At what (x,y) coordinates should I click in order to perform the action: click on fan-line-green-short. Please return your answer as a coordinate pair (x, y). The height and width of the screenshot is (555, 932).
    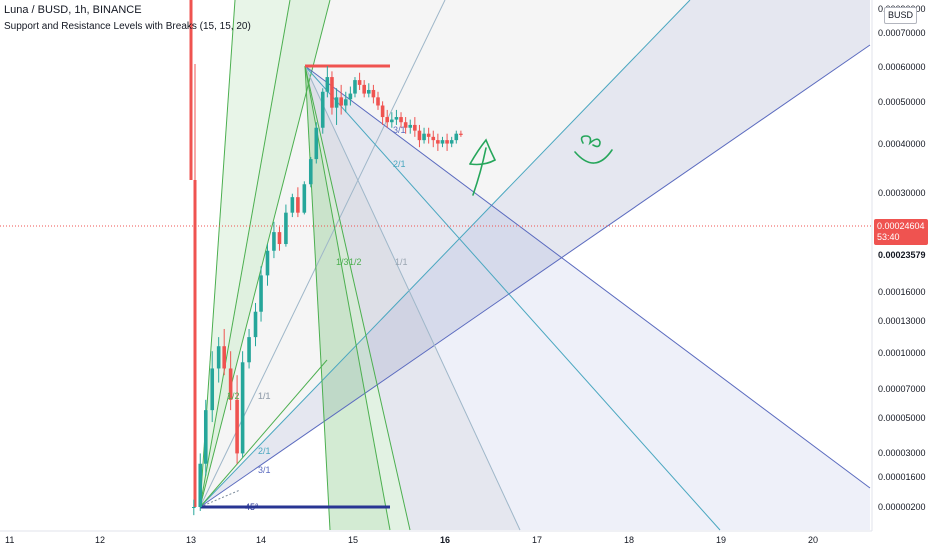
    Looking at the image, I should click on (263, 433).